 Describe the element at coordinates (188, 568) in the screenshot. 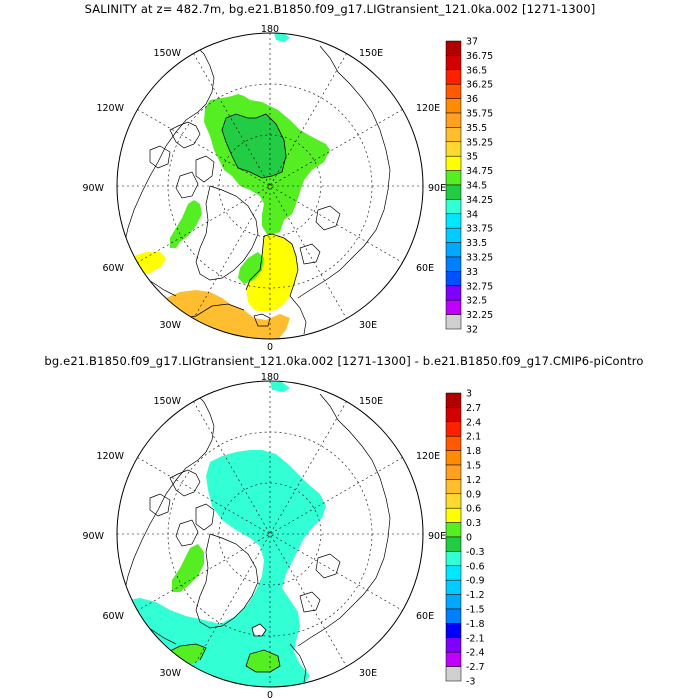

I see `anomaly-field-baffin` at that location.